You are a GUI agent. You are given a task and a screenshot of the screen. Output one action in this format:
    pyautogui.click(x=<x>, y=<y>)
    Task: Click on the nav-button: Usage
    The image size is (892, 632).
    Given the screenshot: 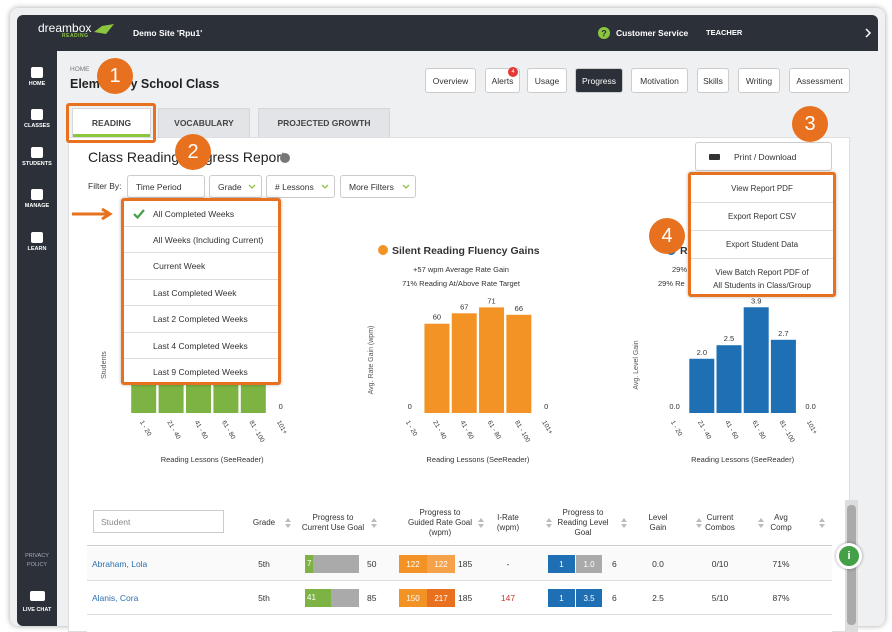 What is the action you would take?
    pyautogui.click(x=547, y=80)
    